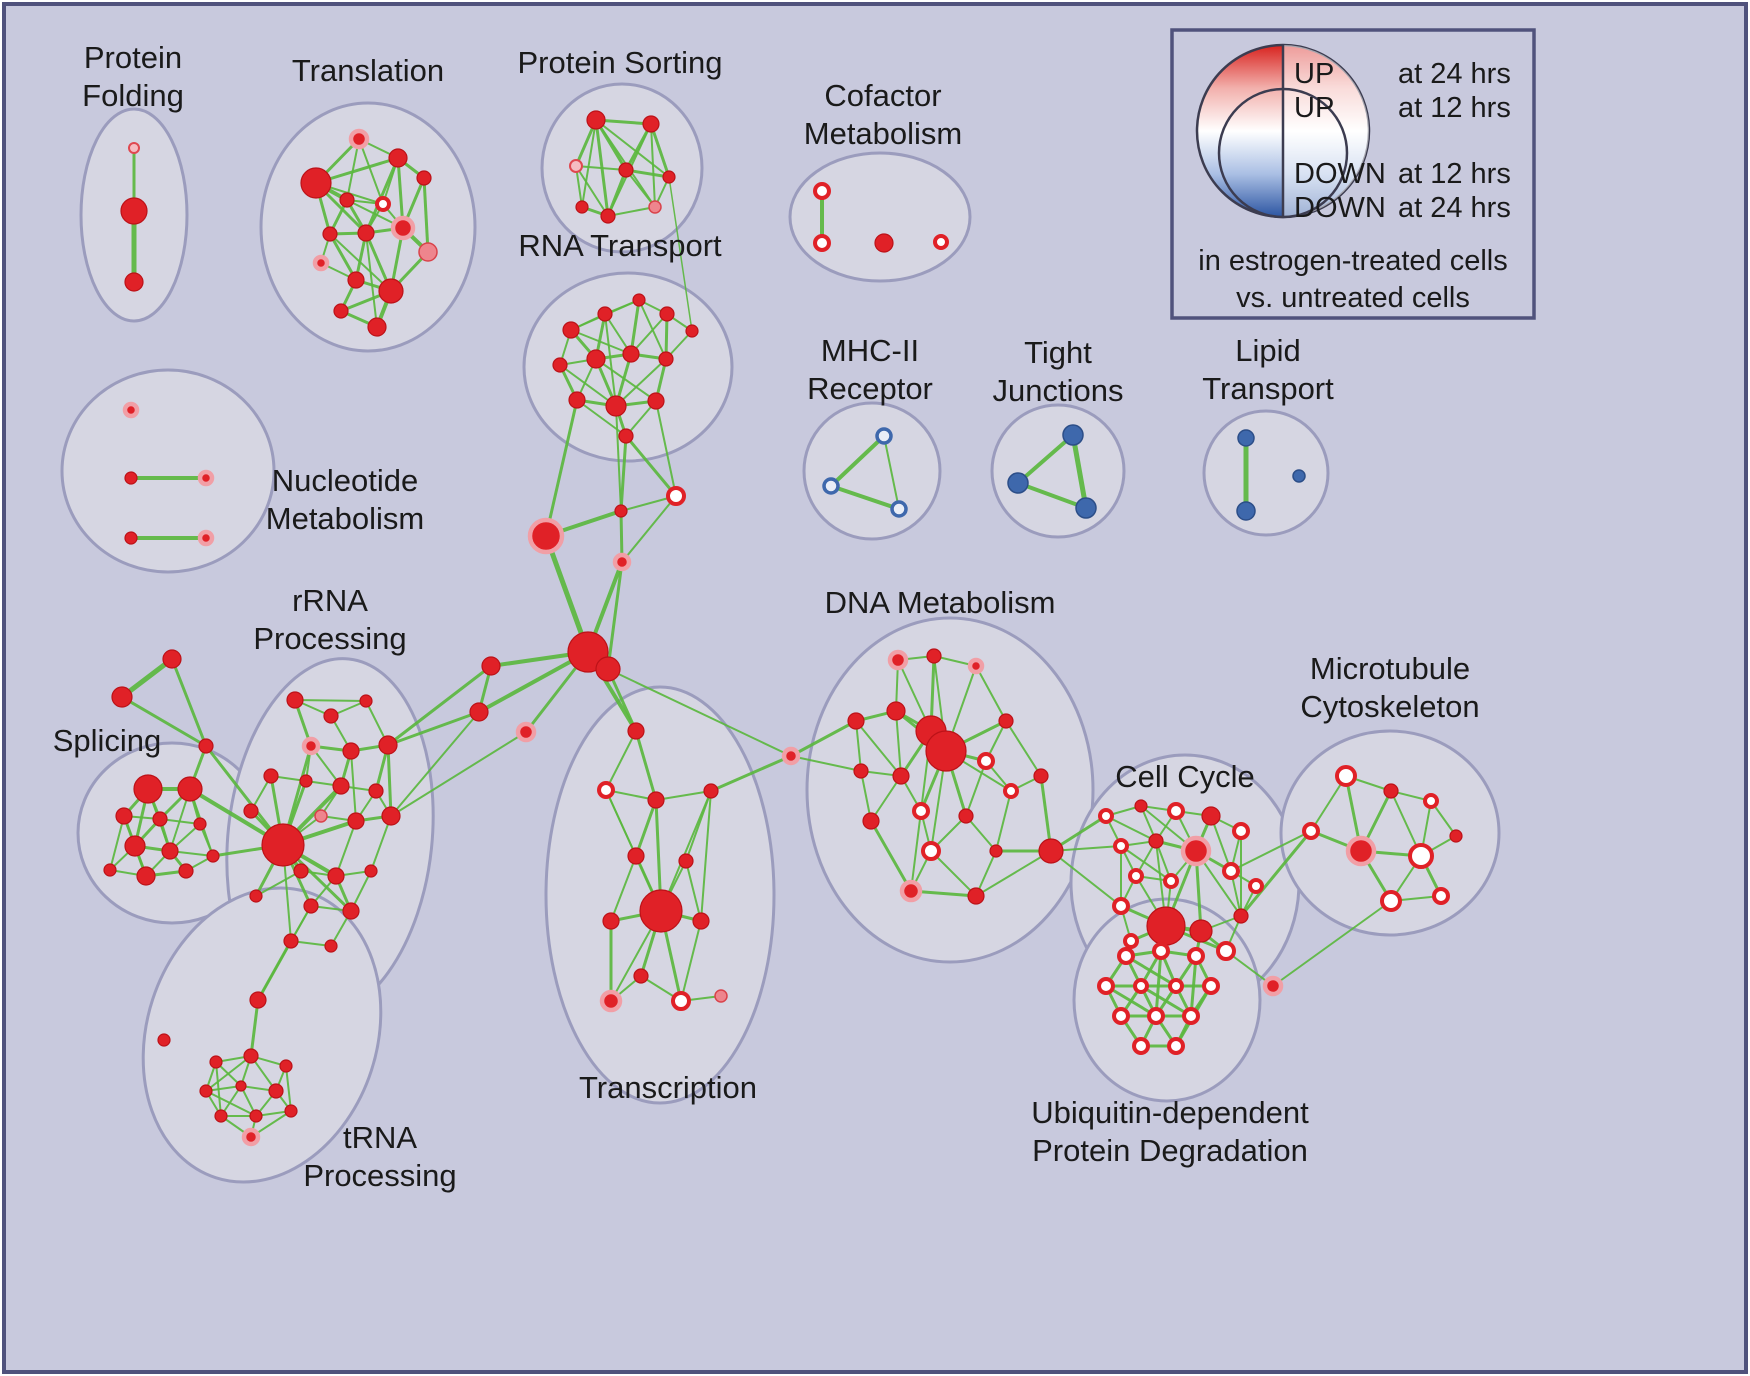 This screenshot has width=1750, height=1376. Describe the element at coordinates (1268, 388) in the screenshot. I see `cluster-label-lipid: Transport` at that location.